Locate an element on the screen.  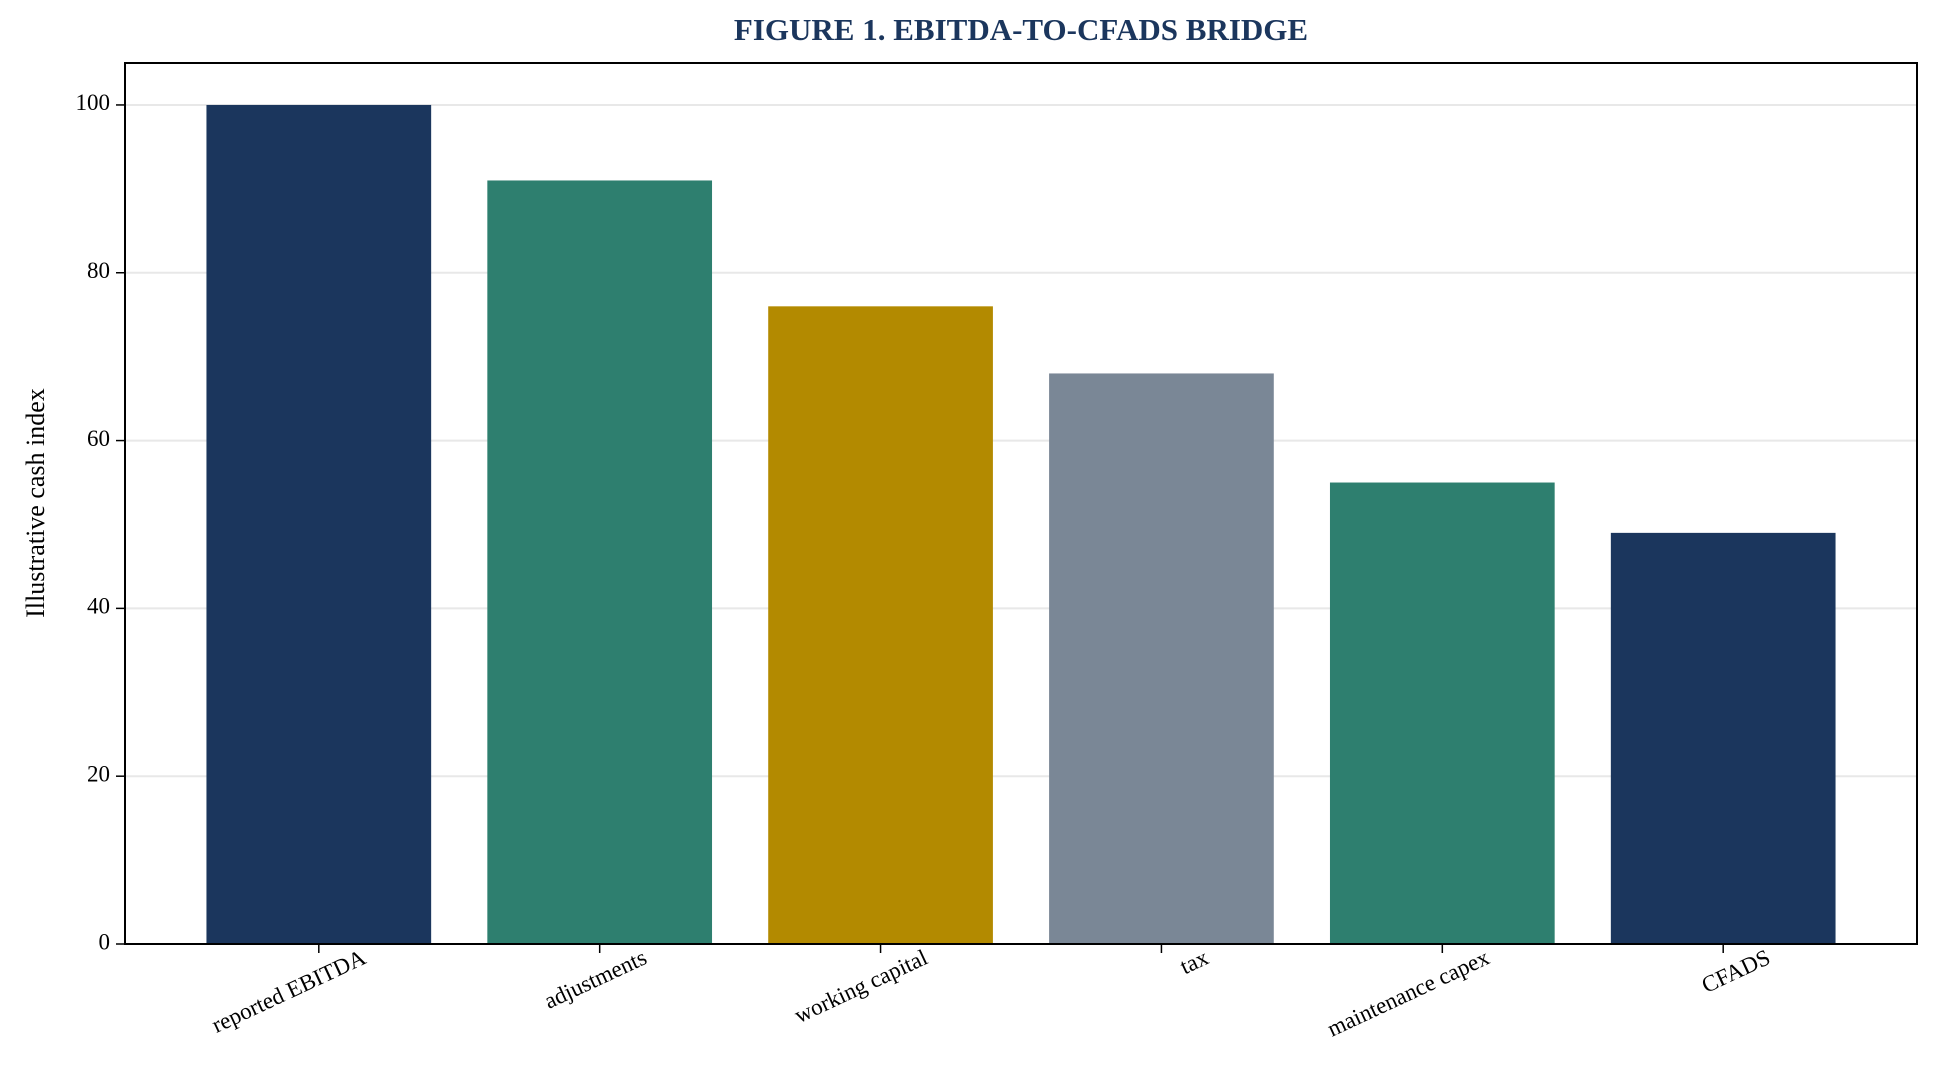
y-tick-label: 20 is located at coordinates (98, 773).